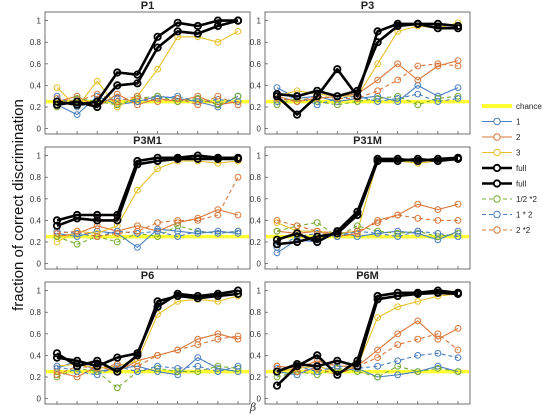 The image size is (550, 418). Describe the element at coordinates (501, 122) in the screenshot. I see `legend-item-1: 1` at that location.